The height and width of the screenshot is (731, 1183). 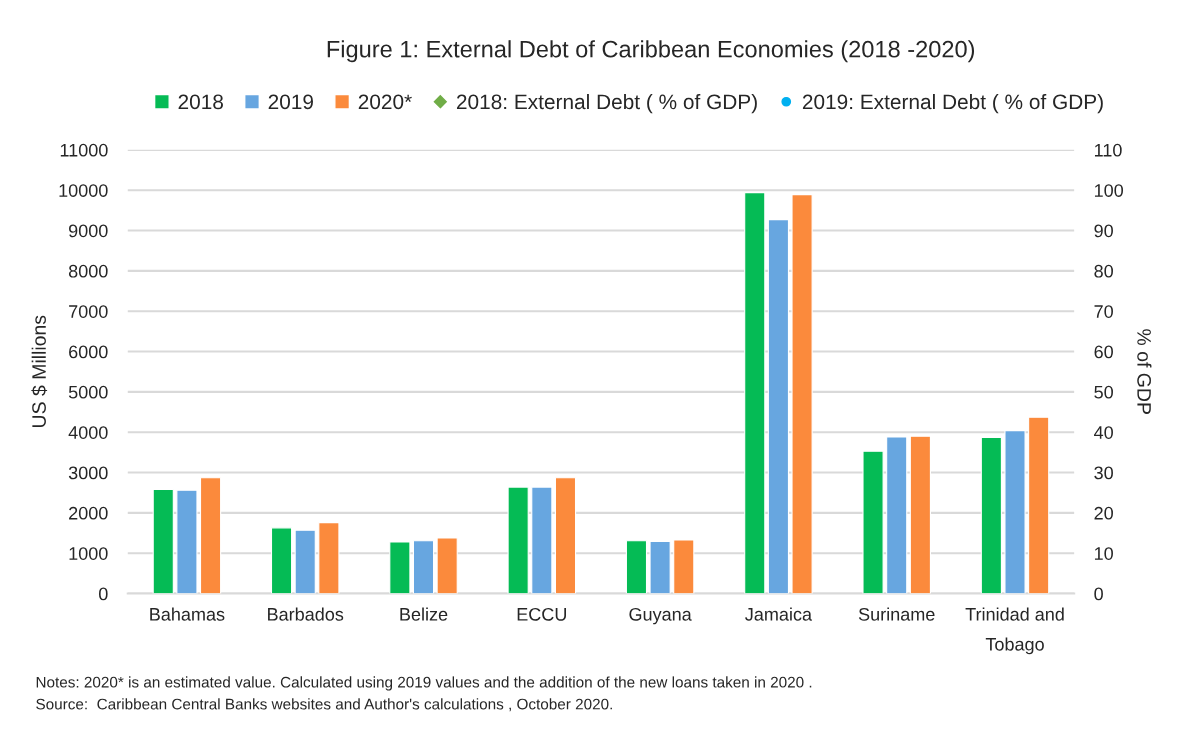 What do you see at coordinates (88, 311) in the screenshot?
I see `y-tick-label: 7000` at bounding box center [88, 311].